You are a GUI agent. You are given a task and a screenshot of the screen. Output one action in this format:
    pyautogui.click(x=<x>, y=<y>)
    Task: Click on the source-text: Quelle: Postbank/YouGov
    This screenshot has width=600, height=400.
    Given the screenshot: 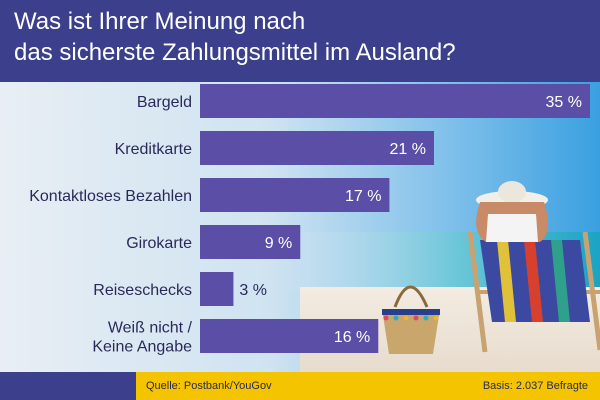 What is the action you would take?
    pyautogui.click(x=209, y=386)
    